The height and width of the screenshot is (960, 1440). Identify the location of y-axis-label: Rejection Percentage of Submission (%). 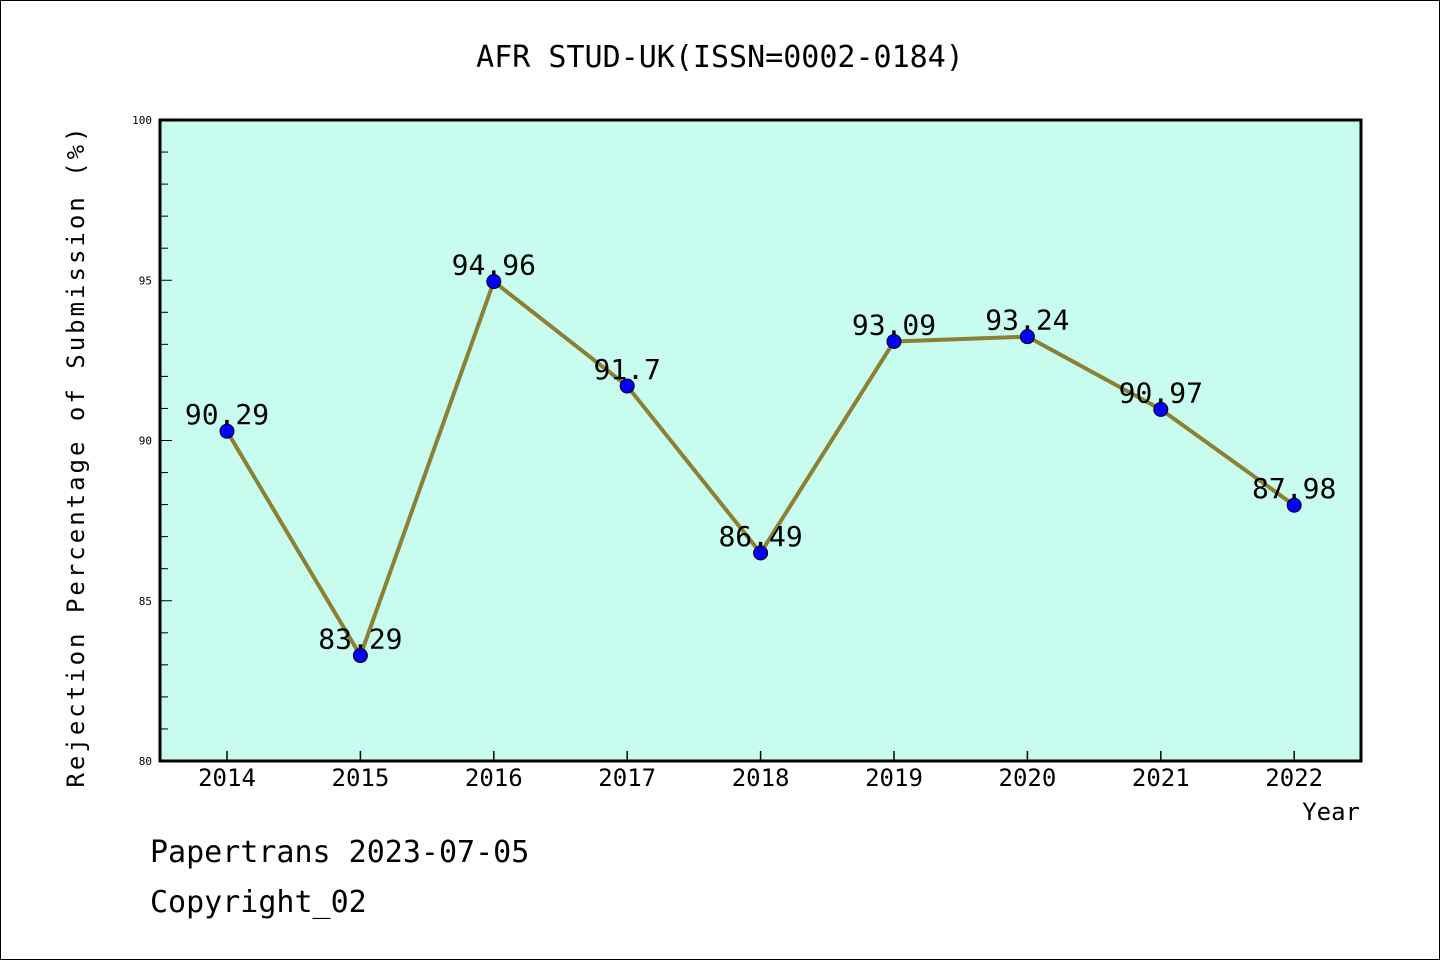
(76, 455).